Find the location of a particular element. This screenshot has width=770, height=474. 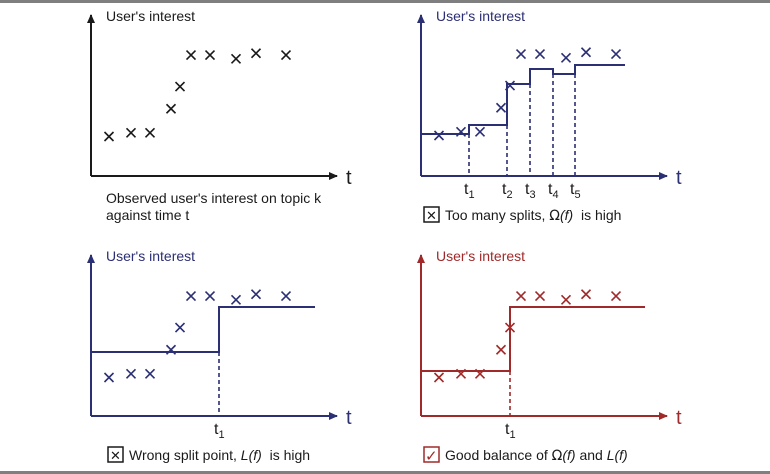

caption-prefix: Wrong split point, is located at coordinates (185, 455).